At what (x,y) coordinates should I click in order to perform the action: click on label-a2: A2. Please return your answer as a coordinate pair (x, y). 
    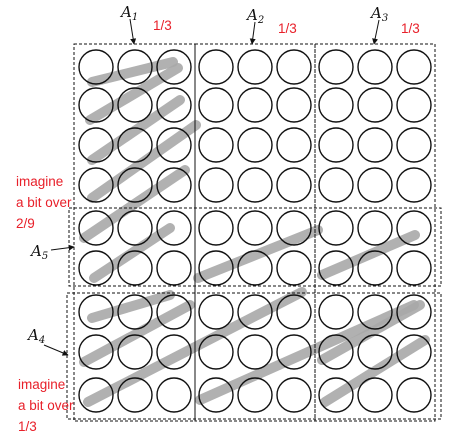
    Looking at the image, I should click on (254, 16).